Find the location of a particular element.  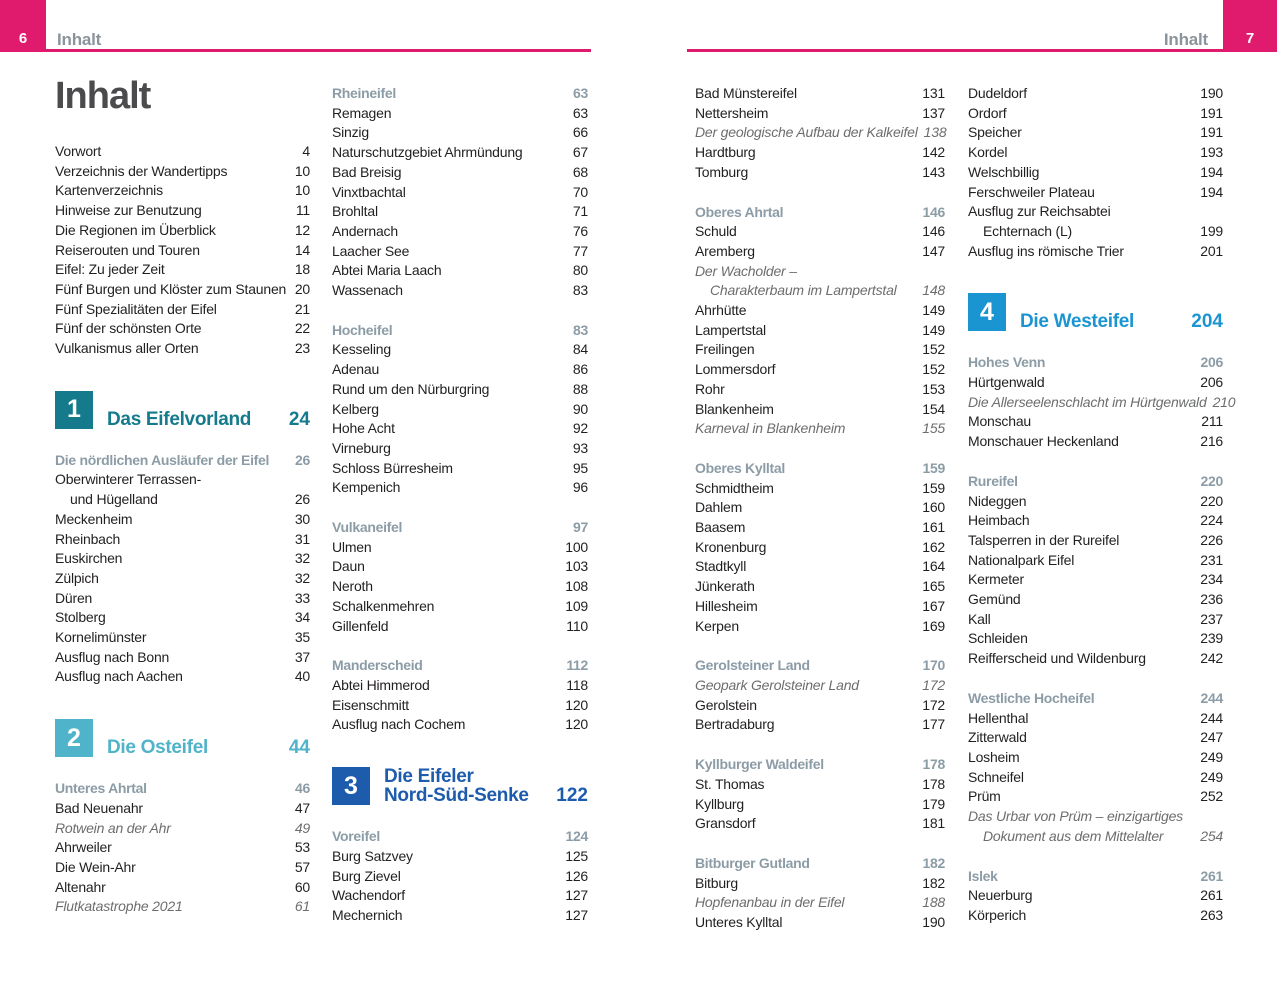

entry-page-number: 179 is located at coordinates (933, 803).